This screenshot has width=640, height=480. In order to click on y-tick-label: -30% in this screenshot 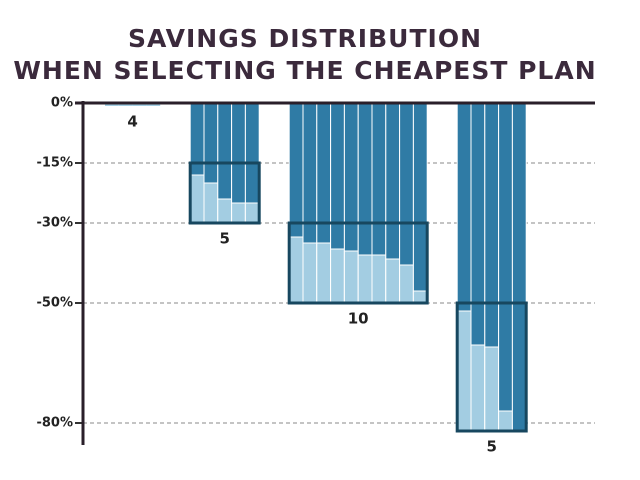, I will do `click(54, 223)`.